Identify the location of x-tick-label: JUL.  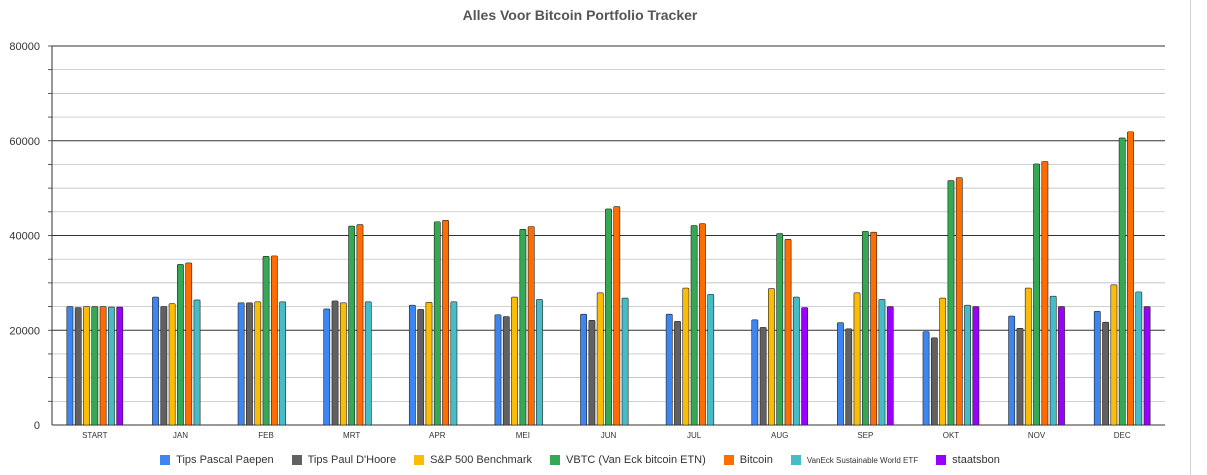
(694, 435).